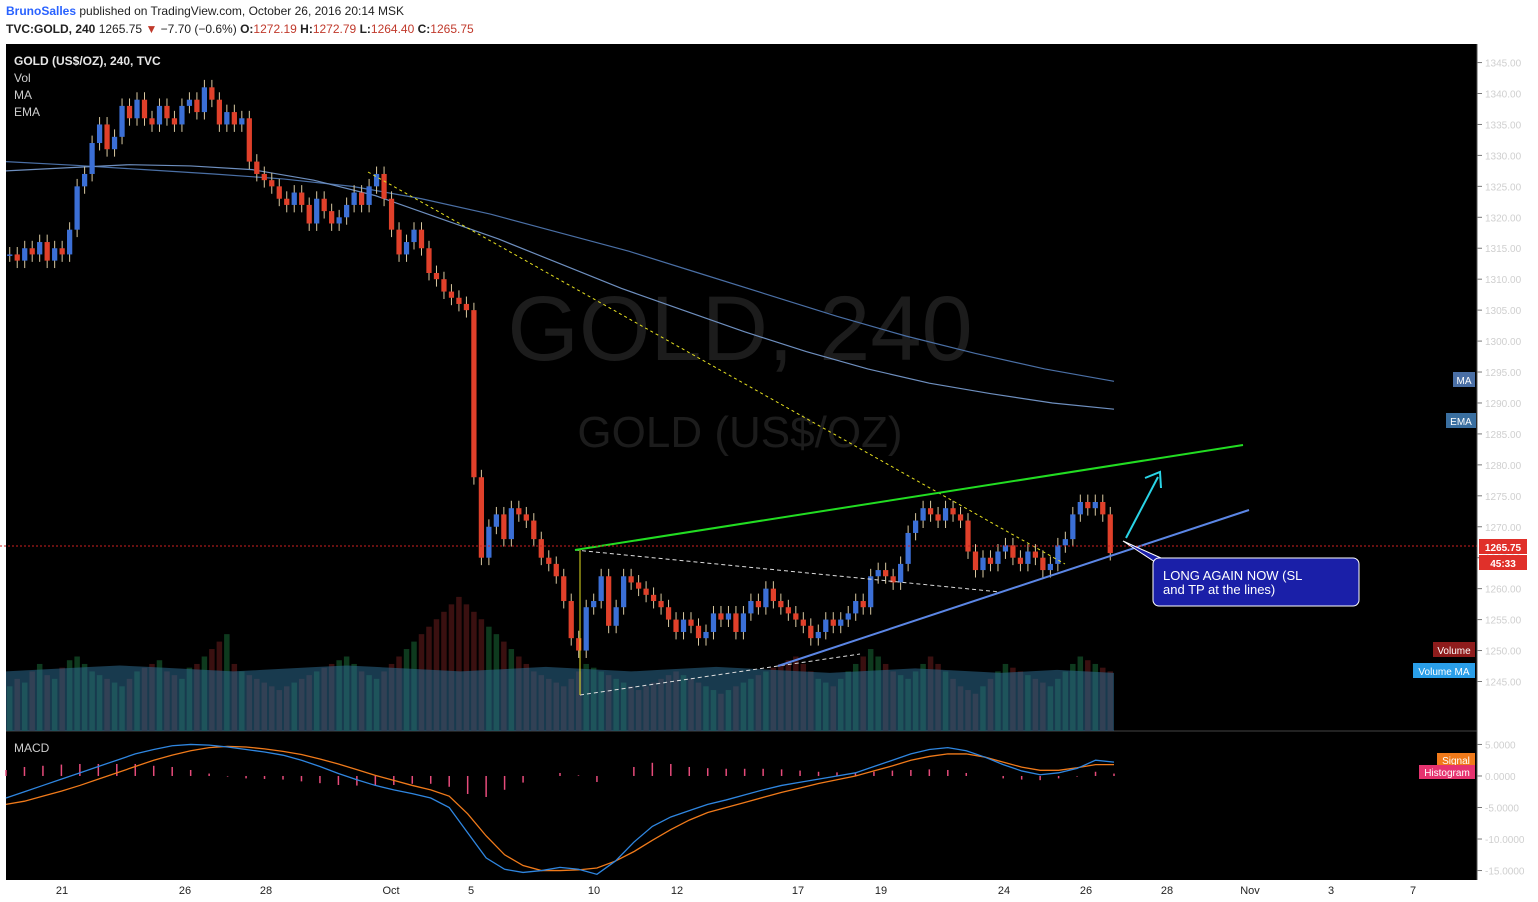  Describe the element at coordinates (1086, 891) in the screenshot. I see `time-tick-label: 26` at that location.